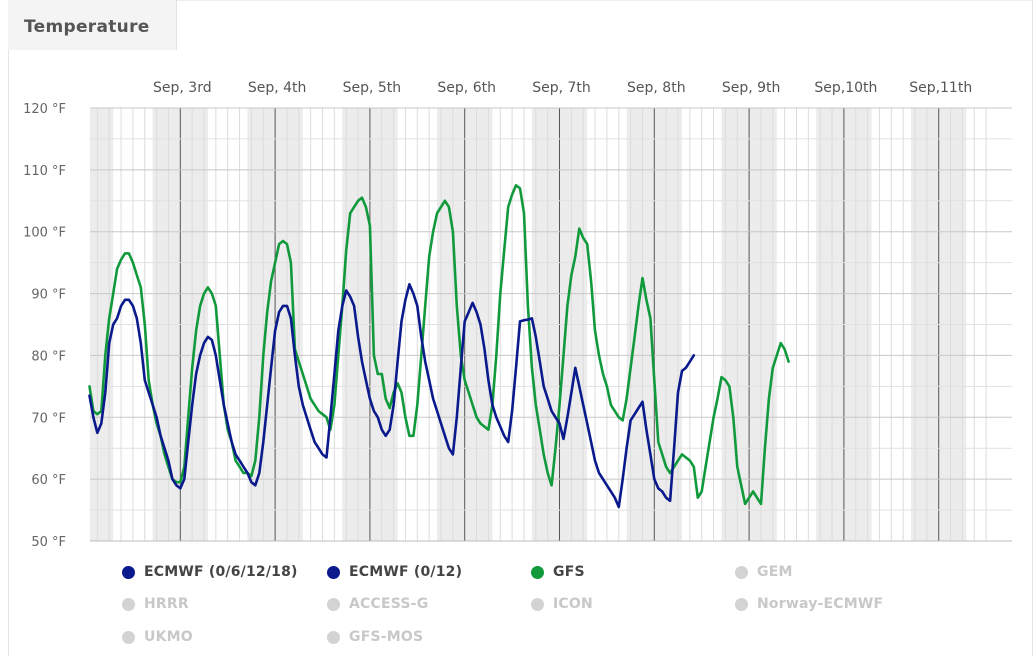 The height and width of the screenshot is (658, 1035). Describe the element at coordinates (389, 604) in the screenshot. I see `legend-label: ACCESS-G` at that location.